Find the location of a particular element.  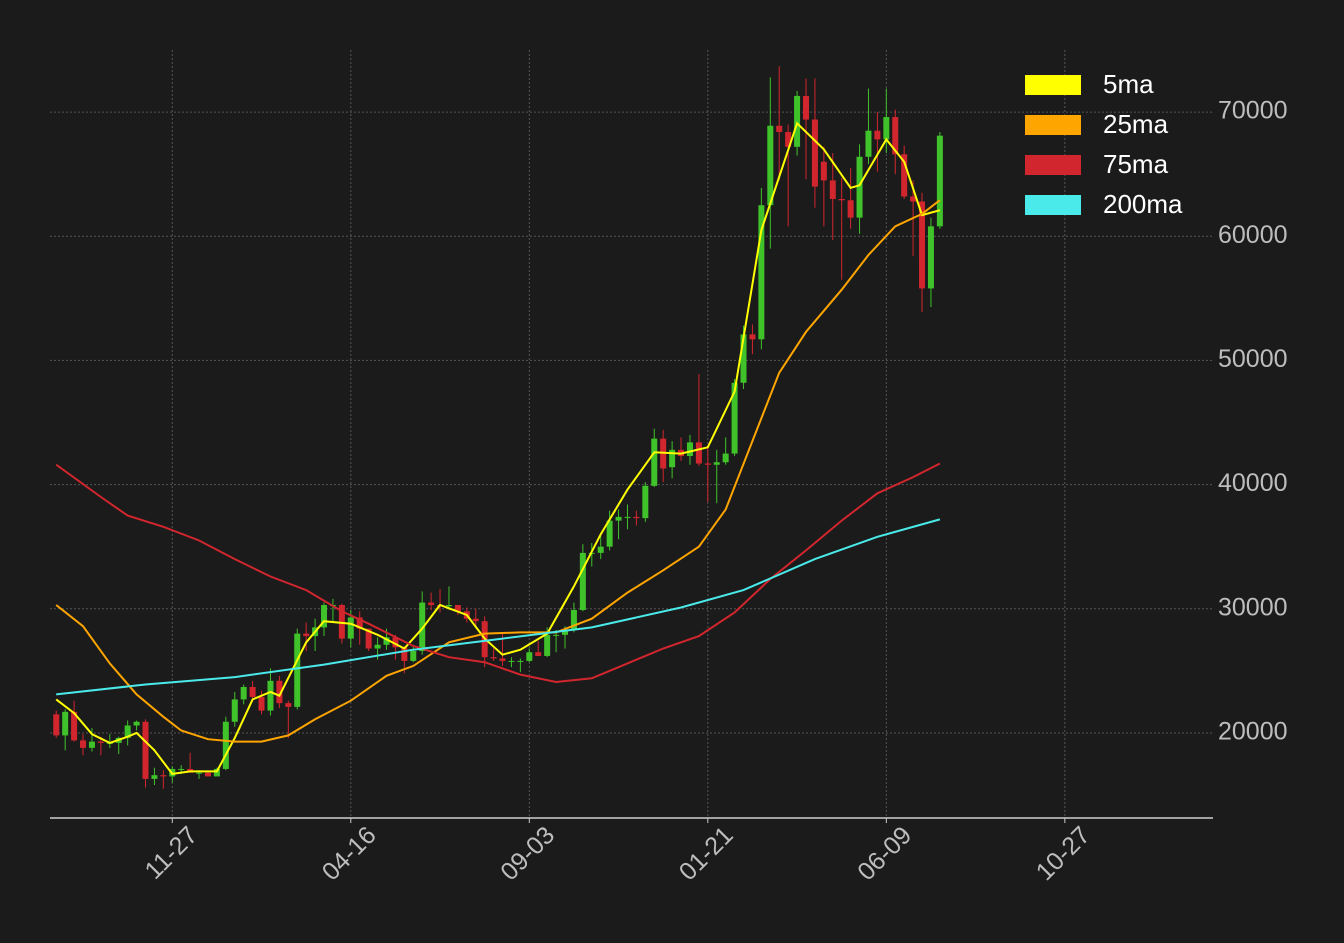

legend-label: 200ma is located at coordinates (1143, 204).